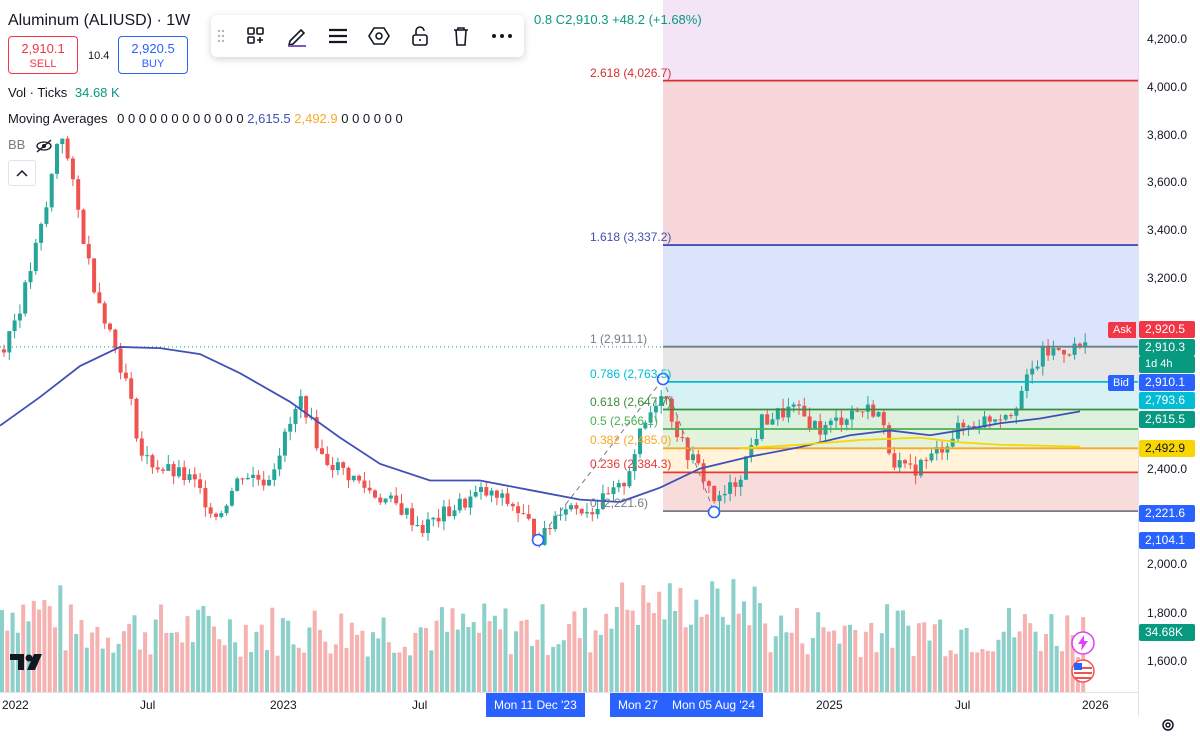  Describe the element at coordinates (1167, 87) in the screenshot. I see `price-tick-label: 4,000.0` at that location.